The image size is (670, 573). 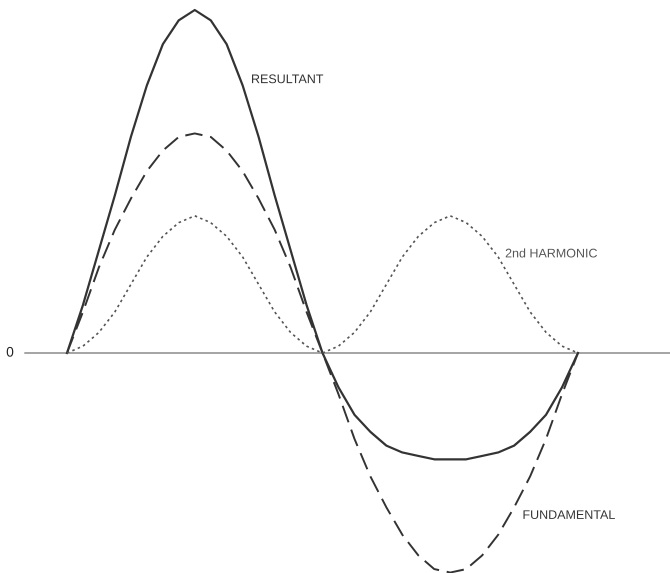 I want to click on series-label: FUNDAMENTAL, so click(x=569, y=515).